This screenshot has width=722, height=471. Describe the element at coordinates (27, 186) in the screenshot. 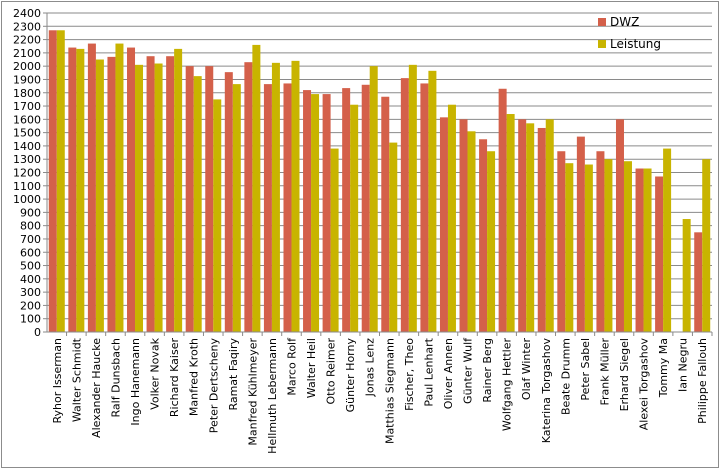

I see `y-tick-label: 1100` at that location.